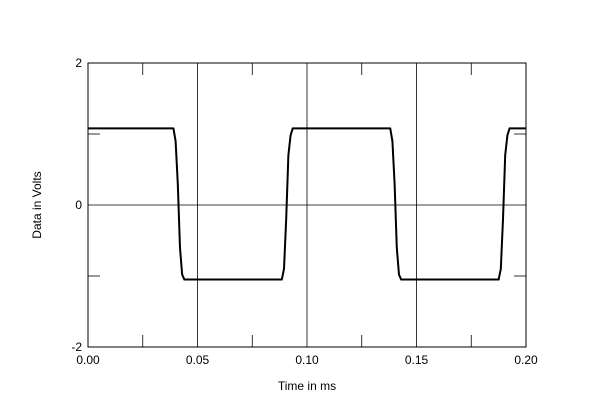 Image resolution: width=600 pixels, height=412 pixels. I want to click on y-tick-label: 0, so click(78, 205).